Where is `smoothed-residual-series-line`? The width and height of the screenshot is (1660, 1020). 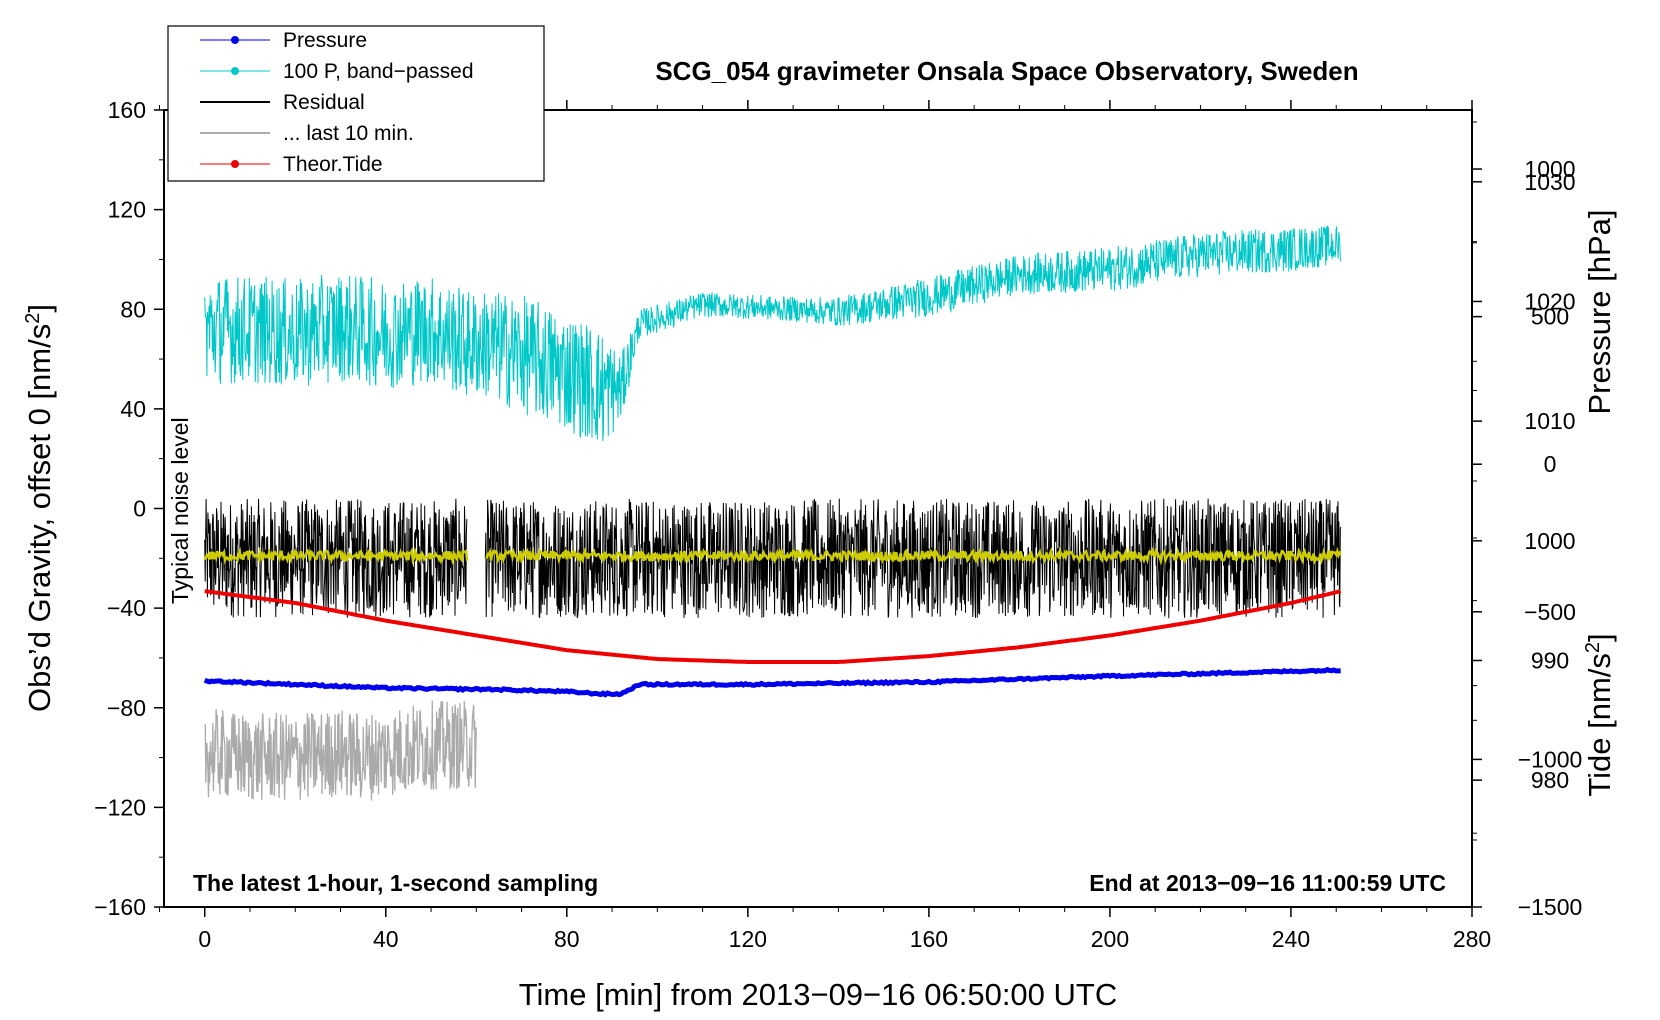 smoothed-residual-series-line is located at coordinates (772, 556).